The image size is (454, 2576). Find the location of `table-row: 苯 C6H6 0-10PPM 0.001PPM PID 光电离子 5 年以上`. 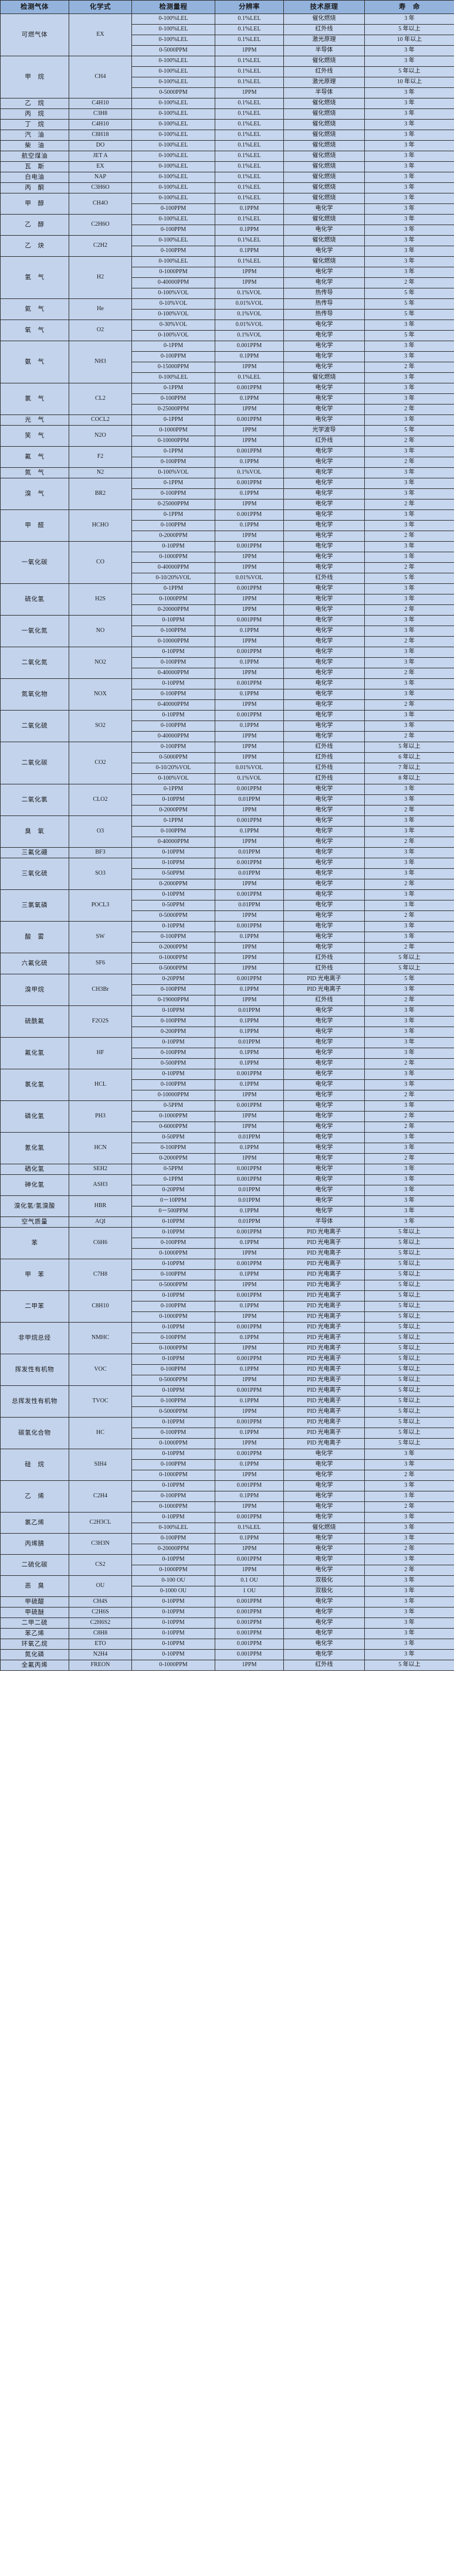

table-row: 苯 C6H6 0-10PPM 0.001PPM PID 光电离子 5 年以上 is located at coordinates (227, 1243).